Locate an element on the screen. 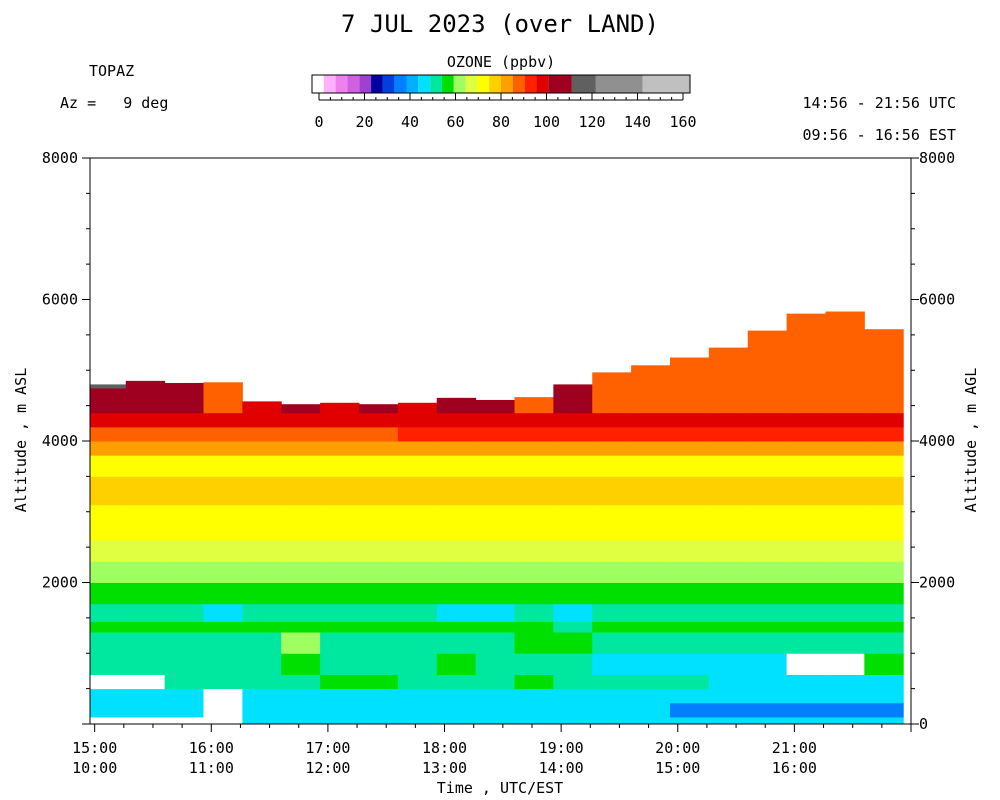 The image size is (1000, 800). x-tick-label-utc: 17:00 is located at coordinates (327, 748).